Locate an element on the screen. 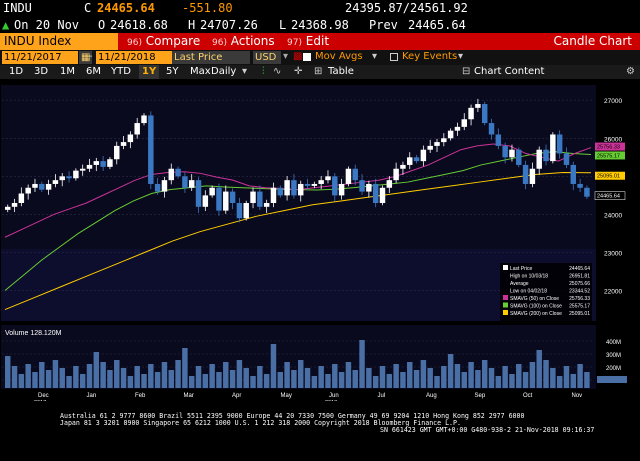  table-icon: ⊞ is located at coordinates (318, 71).